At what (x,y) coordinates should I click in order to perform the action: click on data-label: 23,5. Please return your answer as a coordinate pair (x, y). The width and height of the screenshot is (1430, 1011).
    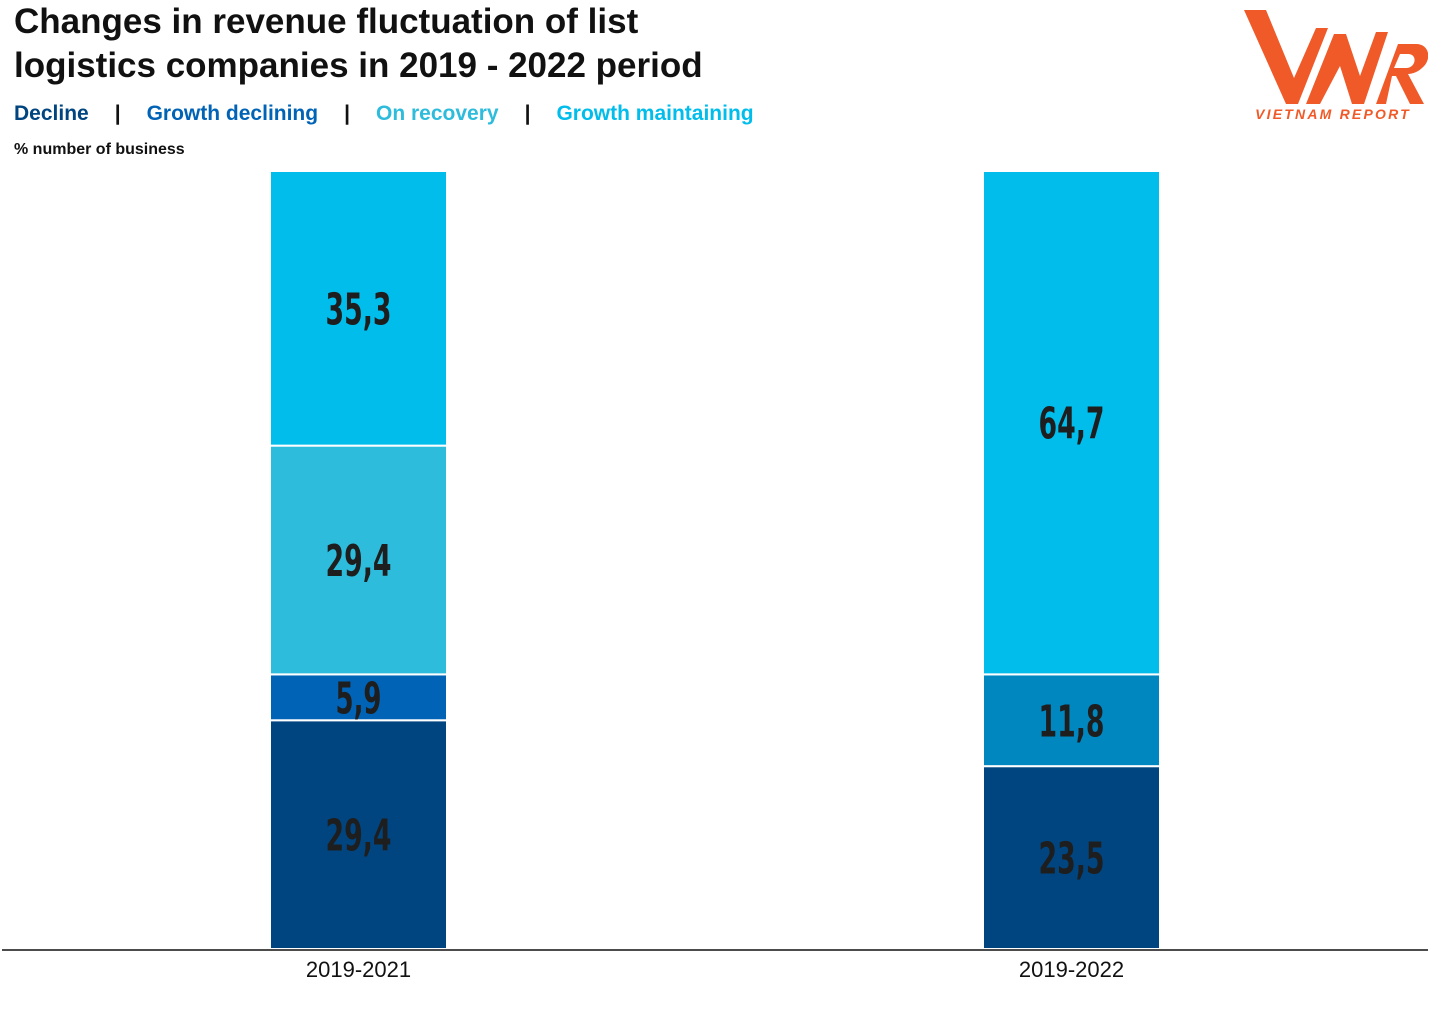
    Looking at the image, I should click on (1072, 859).